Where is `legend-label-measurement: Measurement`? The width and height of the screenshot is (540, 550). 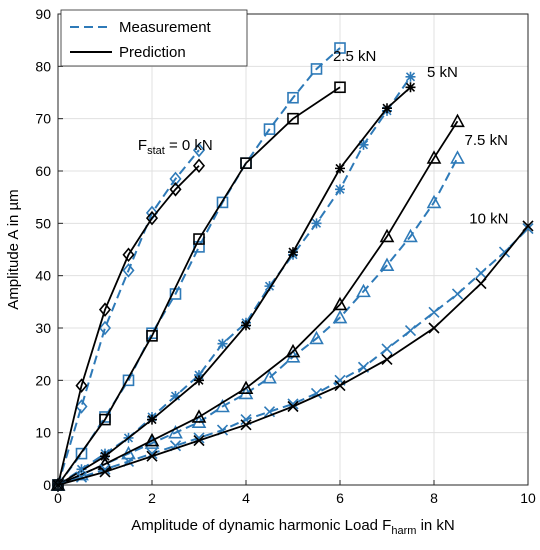
legend-label-measurement: Measurement is located at coordinates (165, 27).